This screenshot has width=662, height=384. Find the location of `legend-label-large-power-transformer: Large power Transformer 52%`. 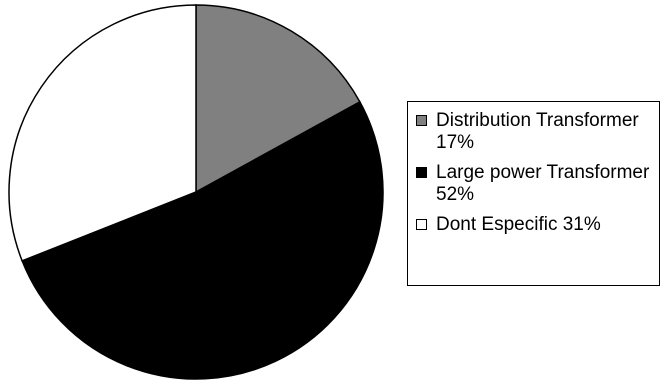

legend-label-large-power-transformer: Large power Transformer 52% is located at coordinates (543, 183).